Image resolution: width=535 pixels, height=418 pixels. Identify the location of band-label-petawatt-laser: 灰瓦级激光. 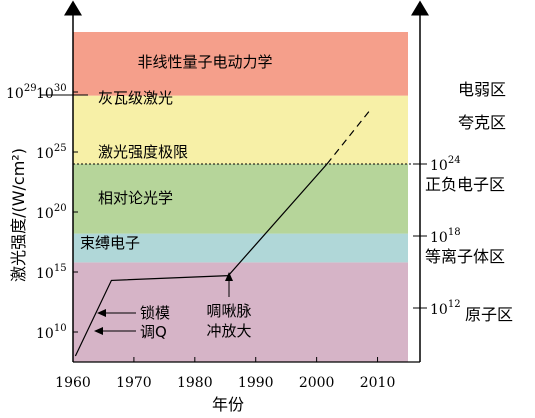
(135, 98).